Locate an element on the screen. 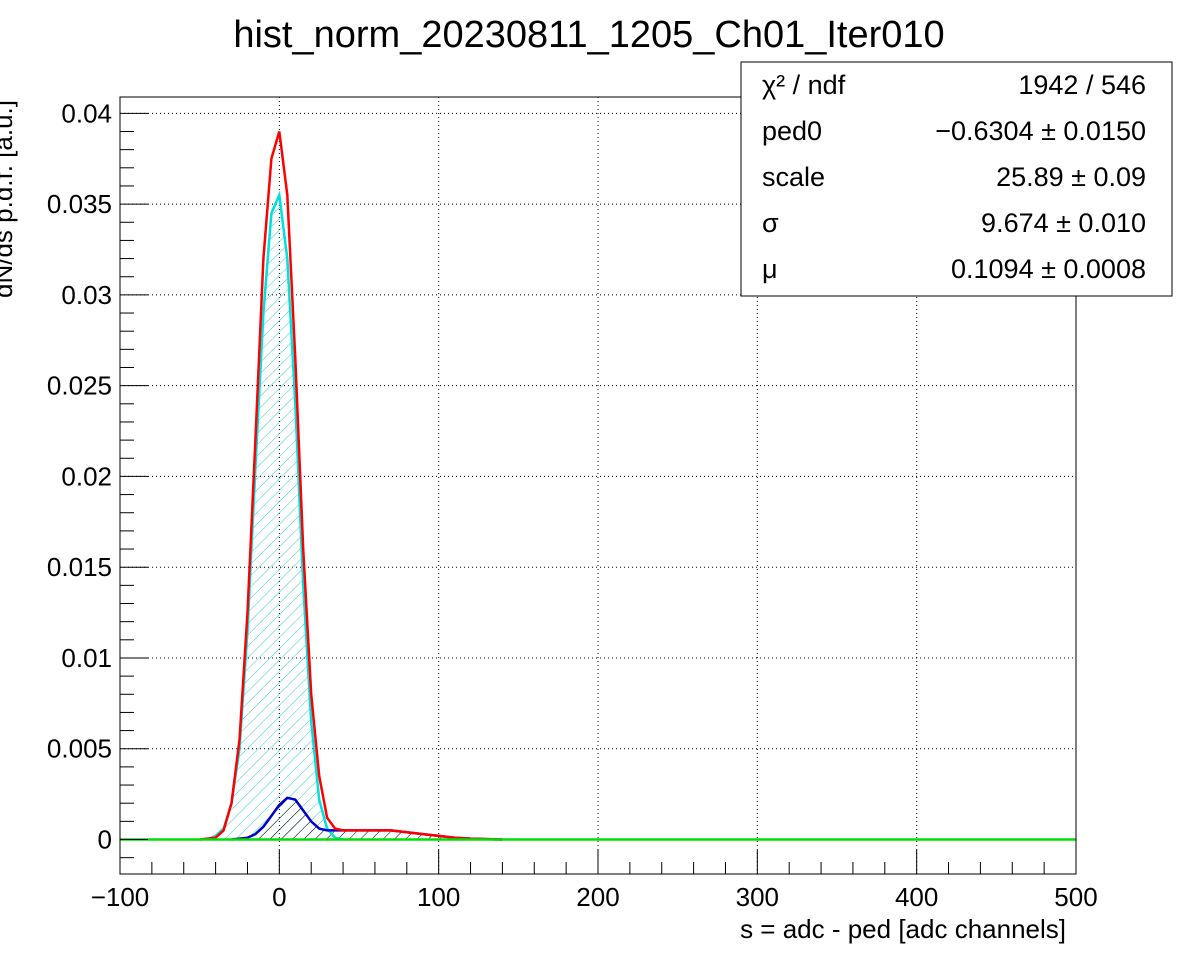  y-tick-label: 0 is located at coordinates (105, 840).